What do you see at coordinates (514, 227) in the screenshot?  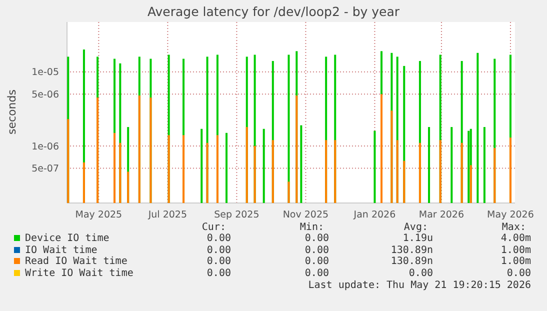 I see `text: Max:` at bounding box center [514, 227].